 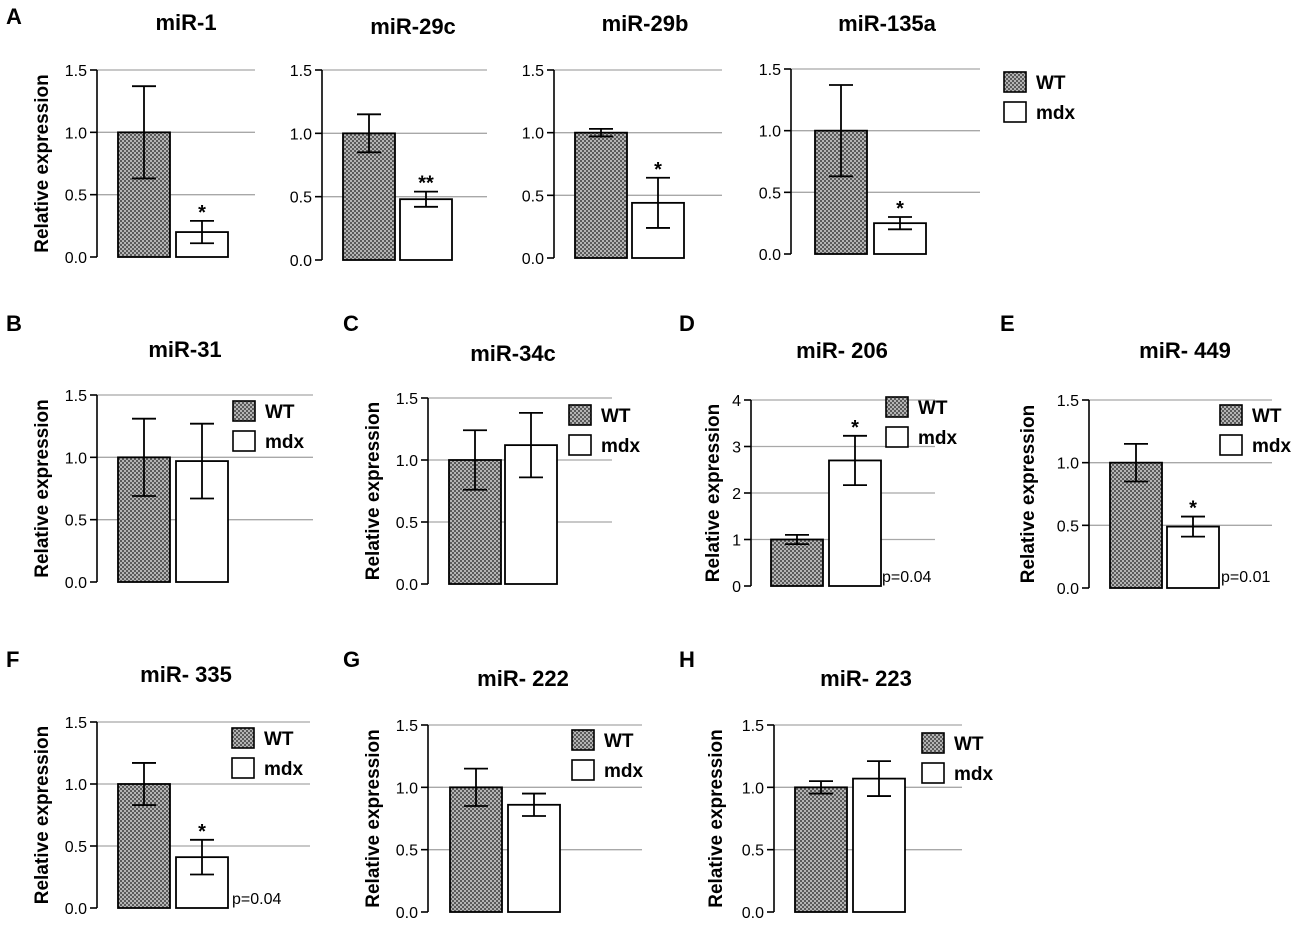 What do you see at coordinates (513, 353) in the screenshot?
I see `chart-title: miR-34c` at bounding box center [513, 353].